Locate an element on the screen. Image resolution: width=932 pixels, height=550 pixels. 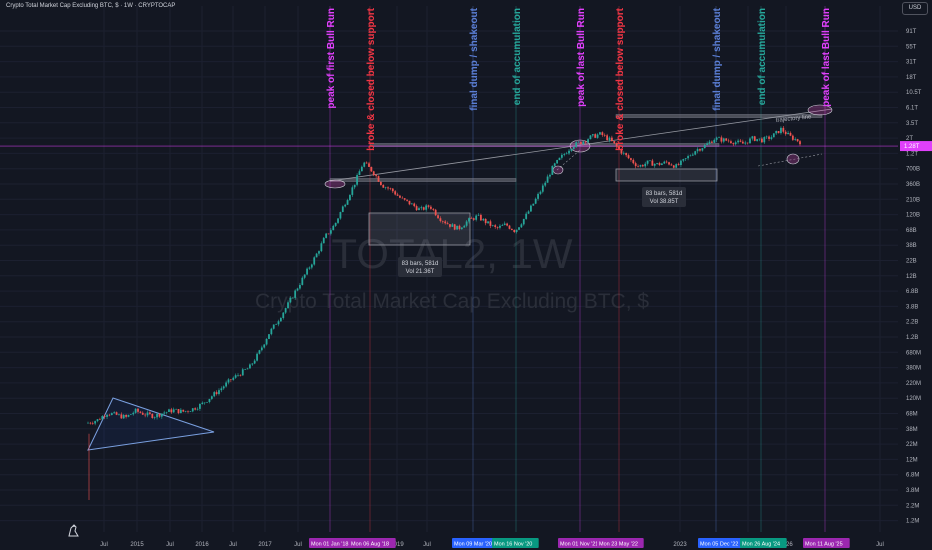
range-box-bars: 83 bars, 581d is located at coordinates (664, 194).